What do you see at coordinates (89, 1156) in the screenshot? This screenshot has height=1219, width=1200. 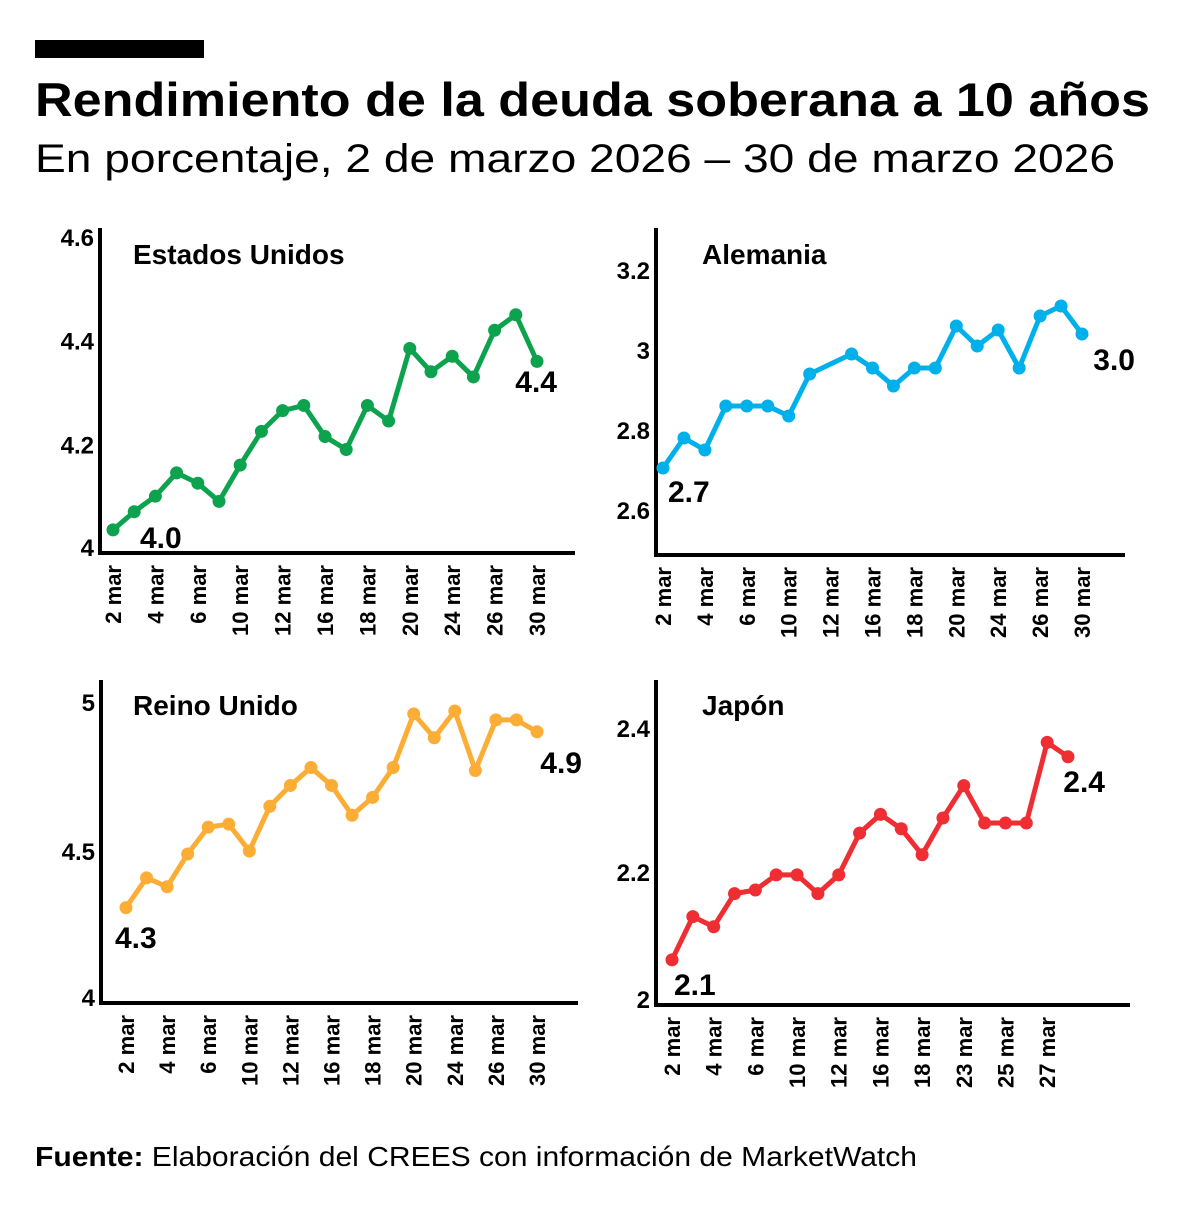 I see `source-label: Fuente:` at bounding box center [89, 1156].